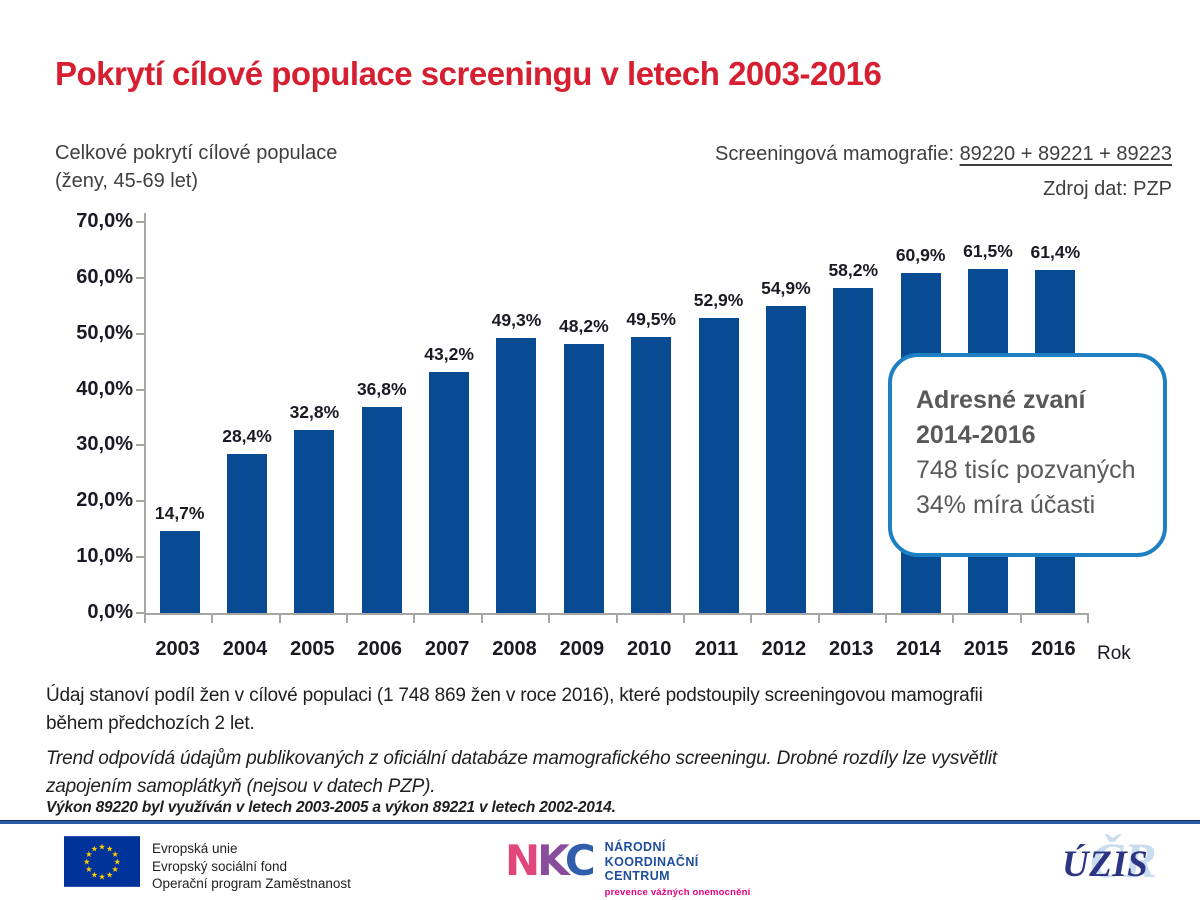 The height and width of the screenshot is (900, 1200). Describe the element at coordinates (837, 154) in the screenshot. I see `screening-codes-label: Screeningová mamografie:` at that location.